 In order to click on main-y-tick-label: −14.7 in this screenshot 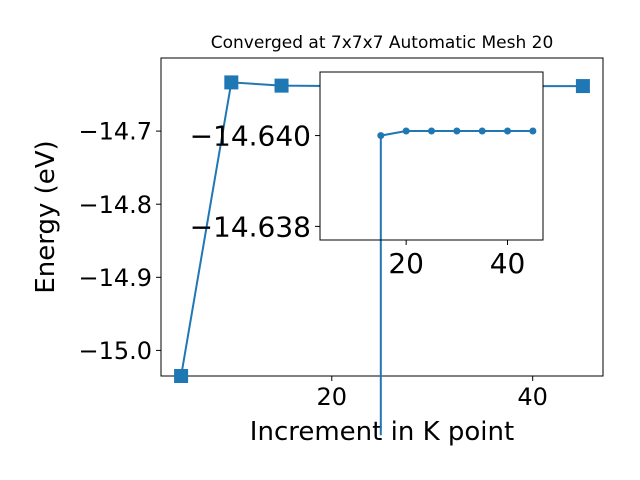, I will do `click(115, 132)`.